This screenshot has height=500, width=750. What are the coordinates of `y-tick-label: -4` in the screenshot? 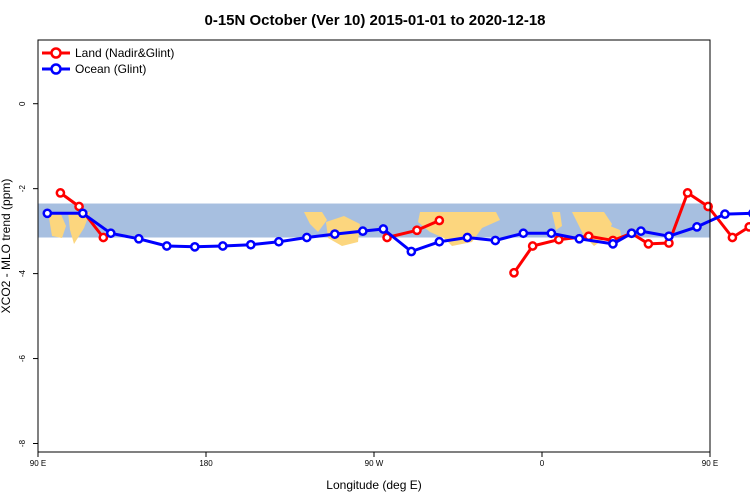 It's located at (22, 274).